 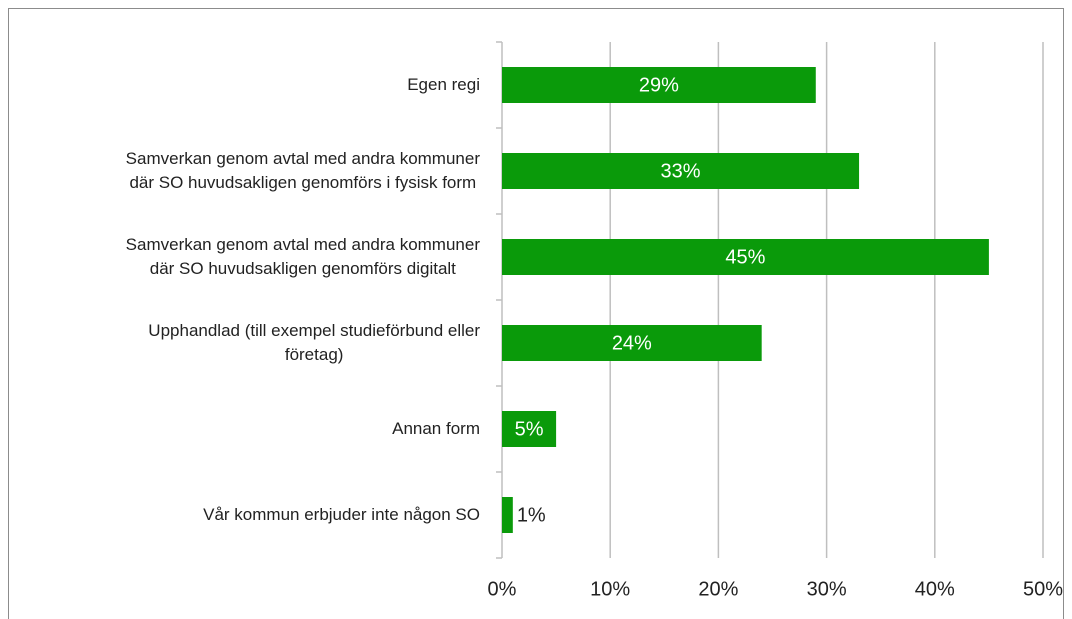 I want to click on x-tick-label: 50%, so click(x=1043, y=589).